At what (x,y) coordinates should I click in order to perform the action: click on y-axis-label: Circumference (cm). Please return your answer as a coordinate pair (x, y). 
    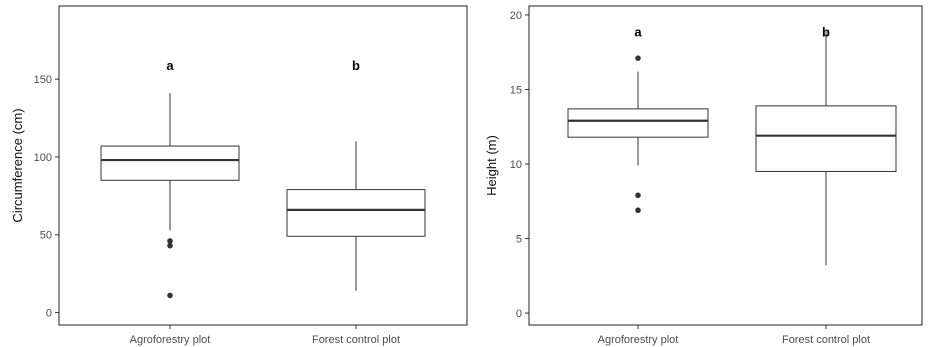
    Looking at the image, I should click on (17, 165).